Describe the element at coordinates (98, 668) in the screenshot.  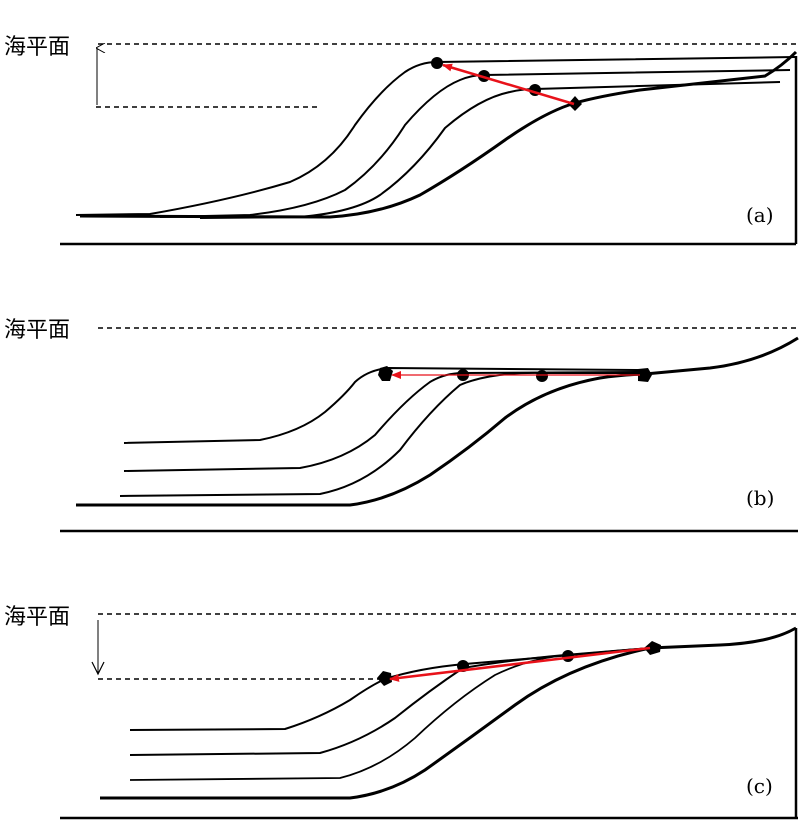
I see `sea-level-fall-arrow-head` at that location.